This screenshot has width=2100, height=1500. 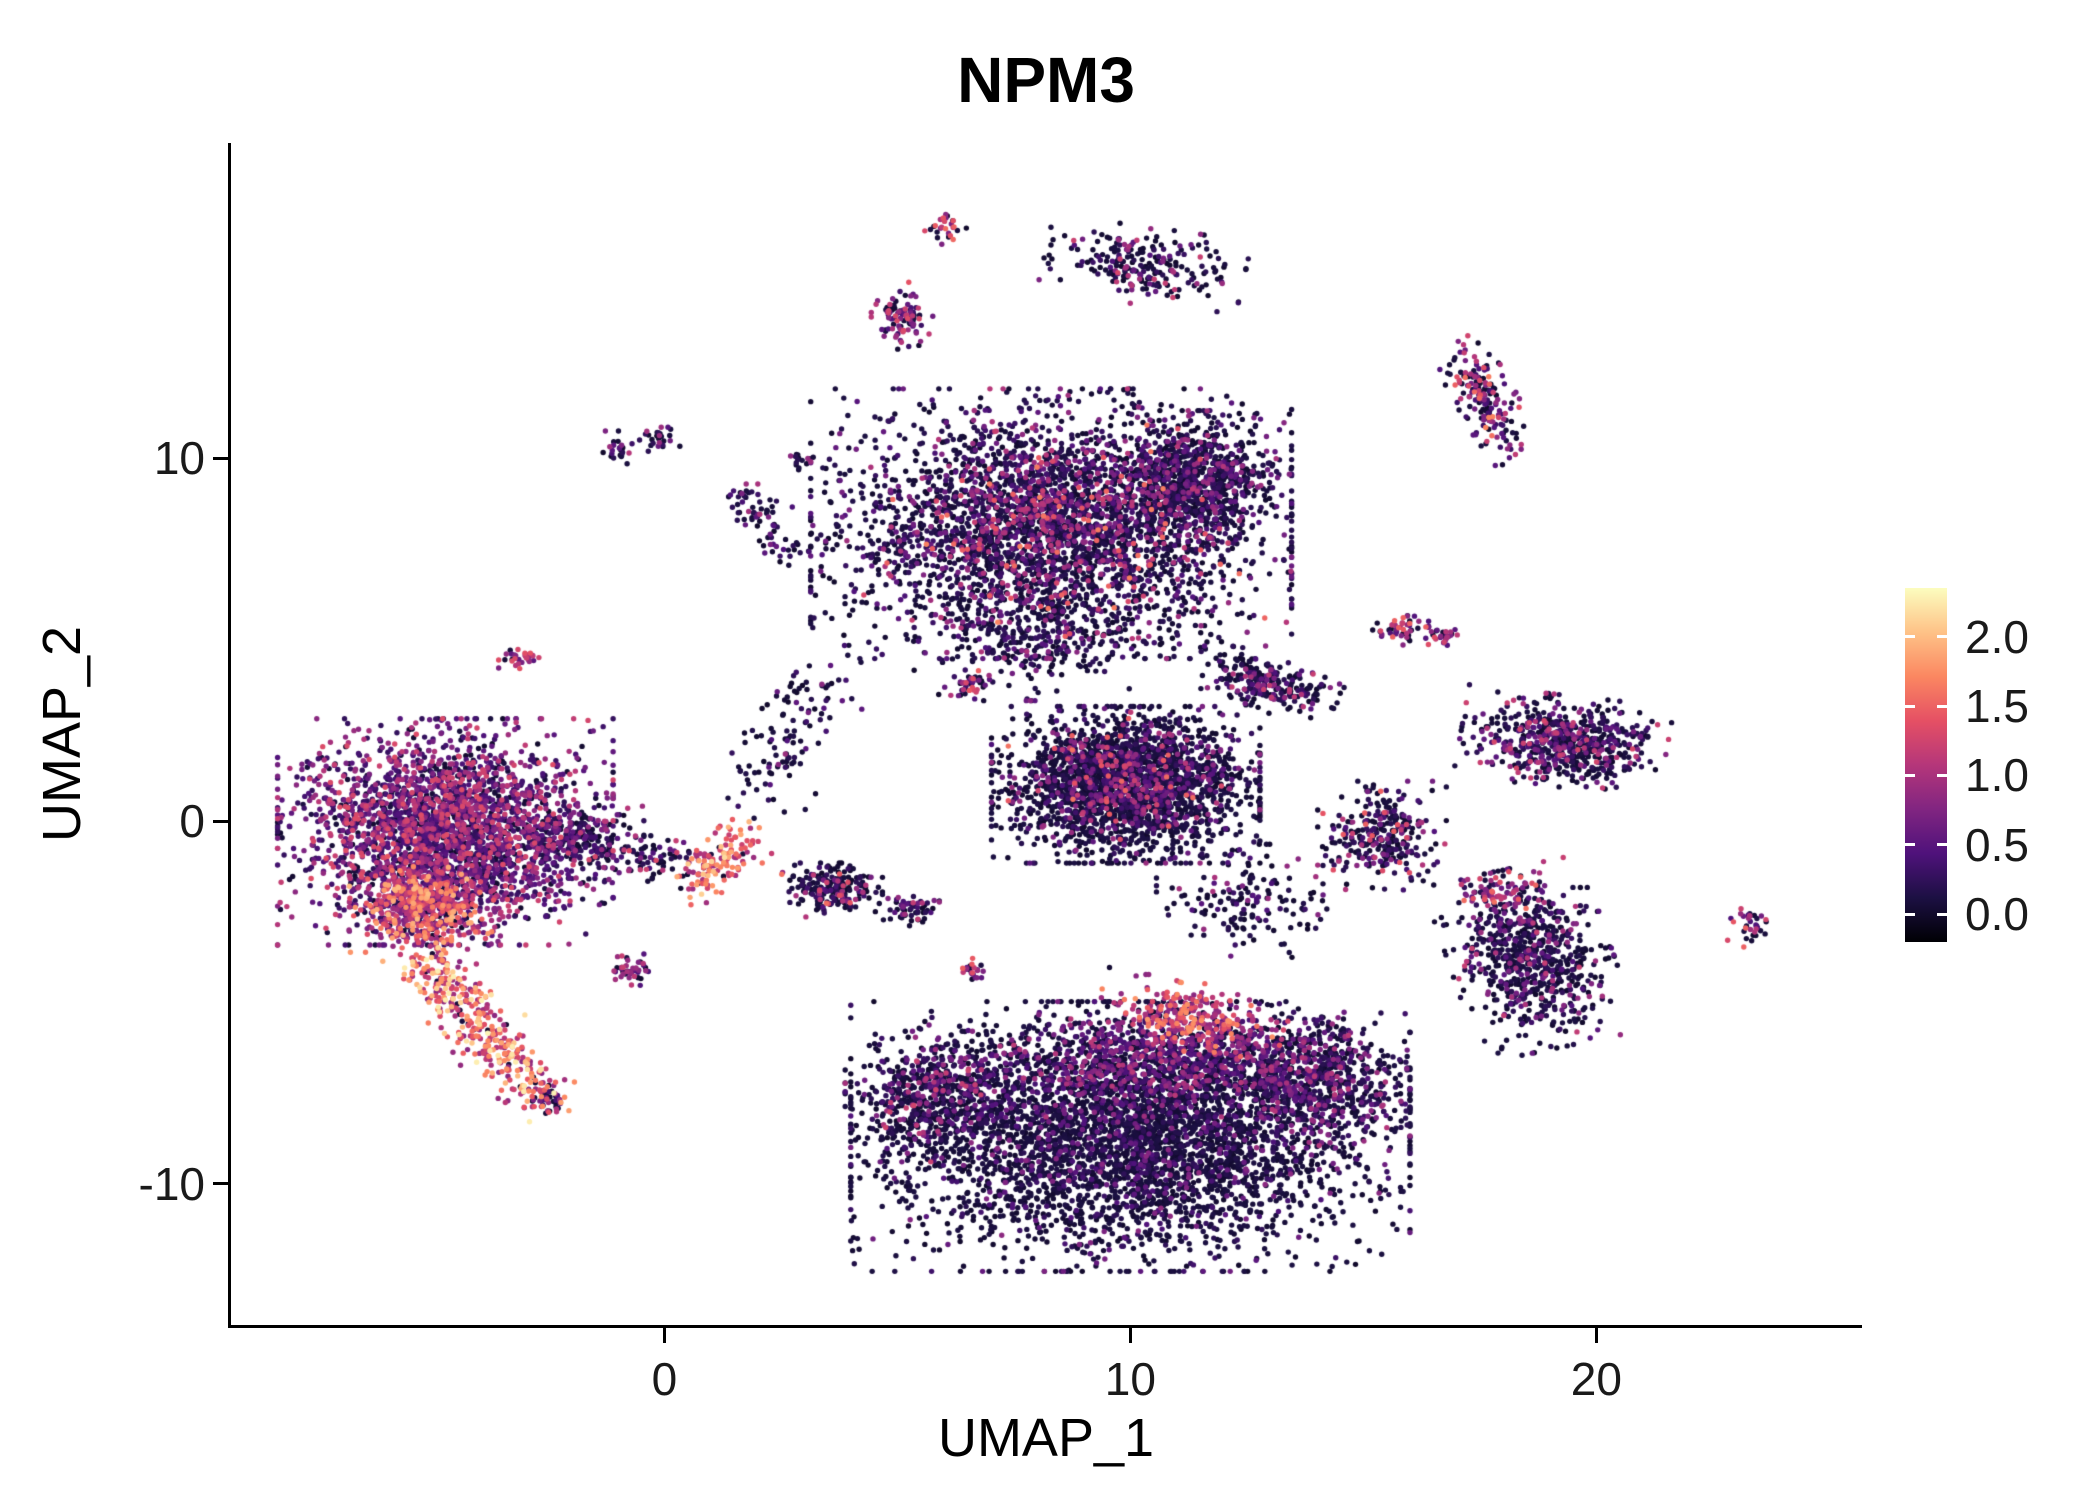 What do you see at coordinates (192, 821) in the screenshot?
I see `y-tick-label: 0` at bounding box center [192, 821].